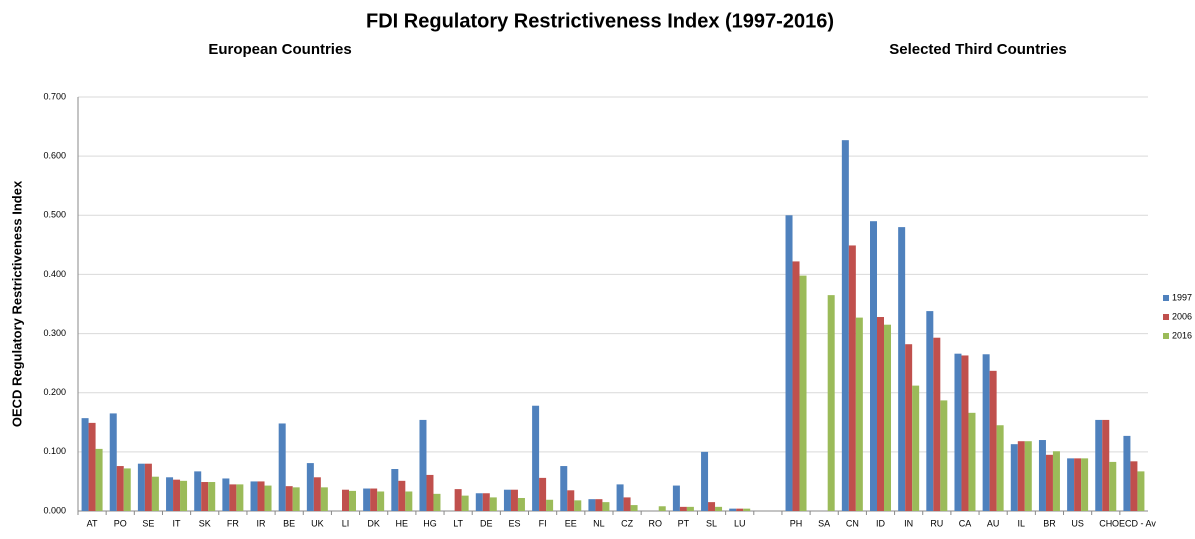 The image size is (1195, 539). I want to click on x-tick-label: ID, so click(881, 523).